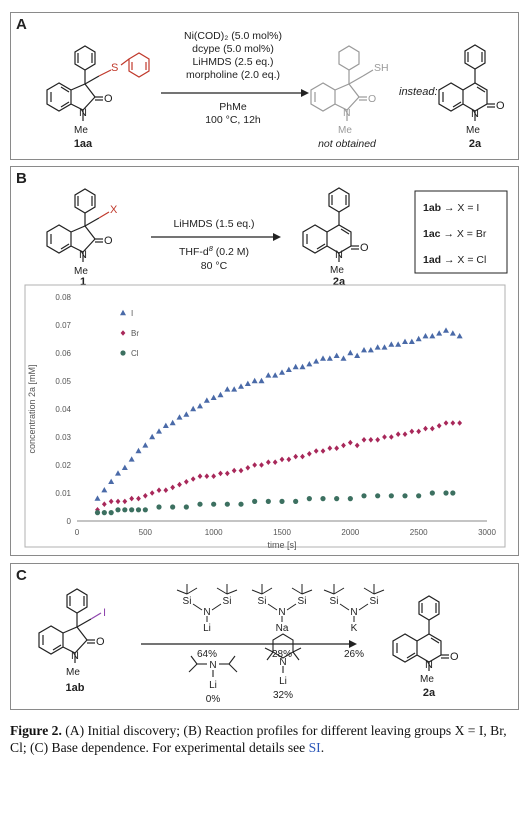  Describe the element at coordinates (233, 120) in the screenshot. I see `condition-line-2: 100 °C, 12h` at that location.